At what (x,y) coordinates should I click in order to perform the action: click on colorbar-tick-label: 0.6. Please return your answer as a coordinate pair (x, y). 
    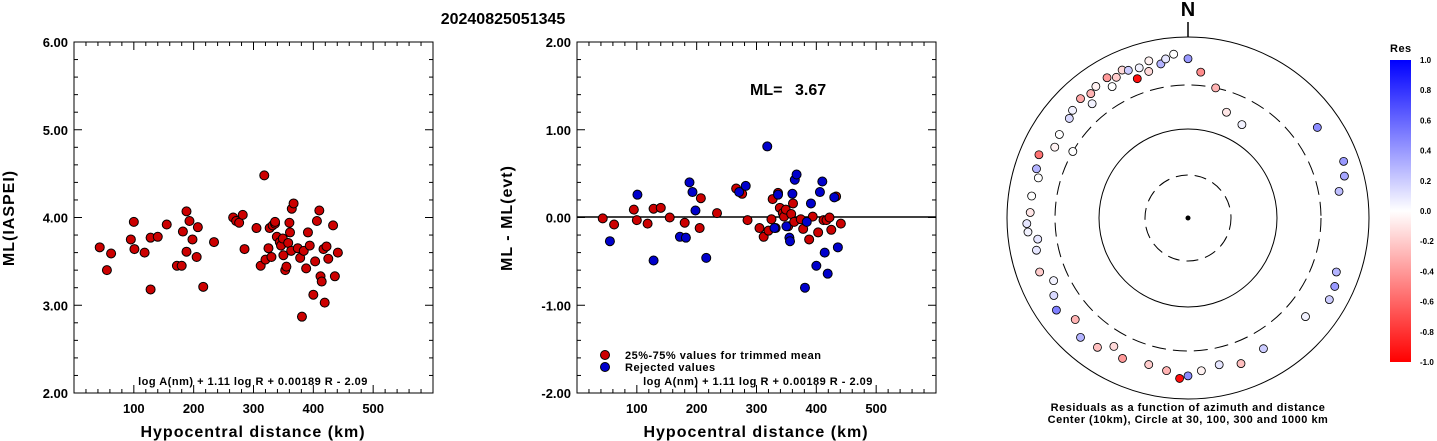
    Looking at the image, I should click on (1426, 120).